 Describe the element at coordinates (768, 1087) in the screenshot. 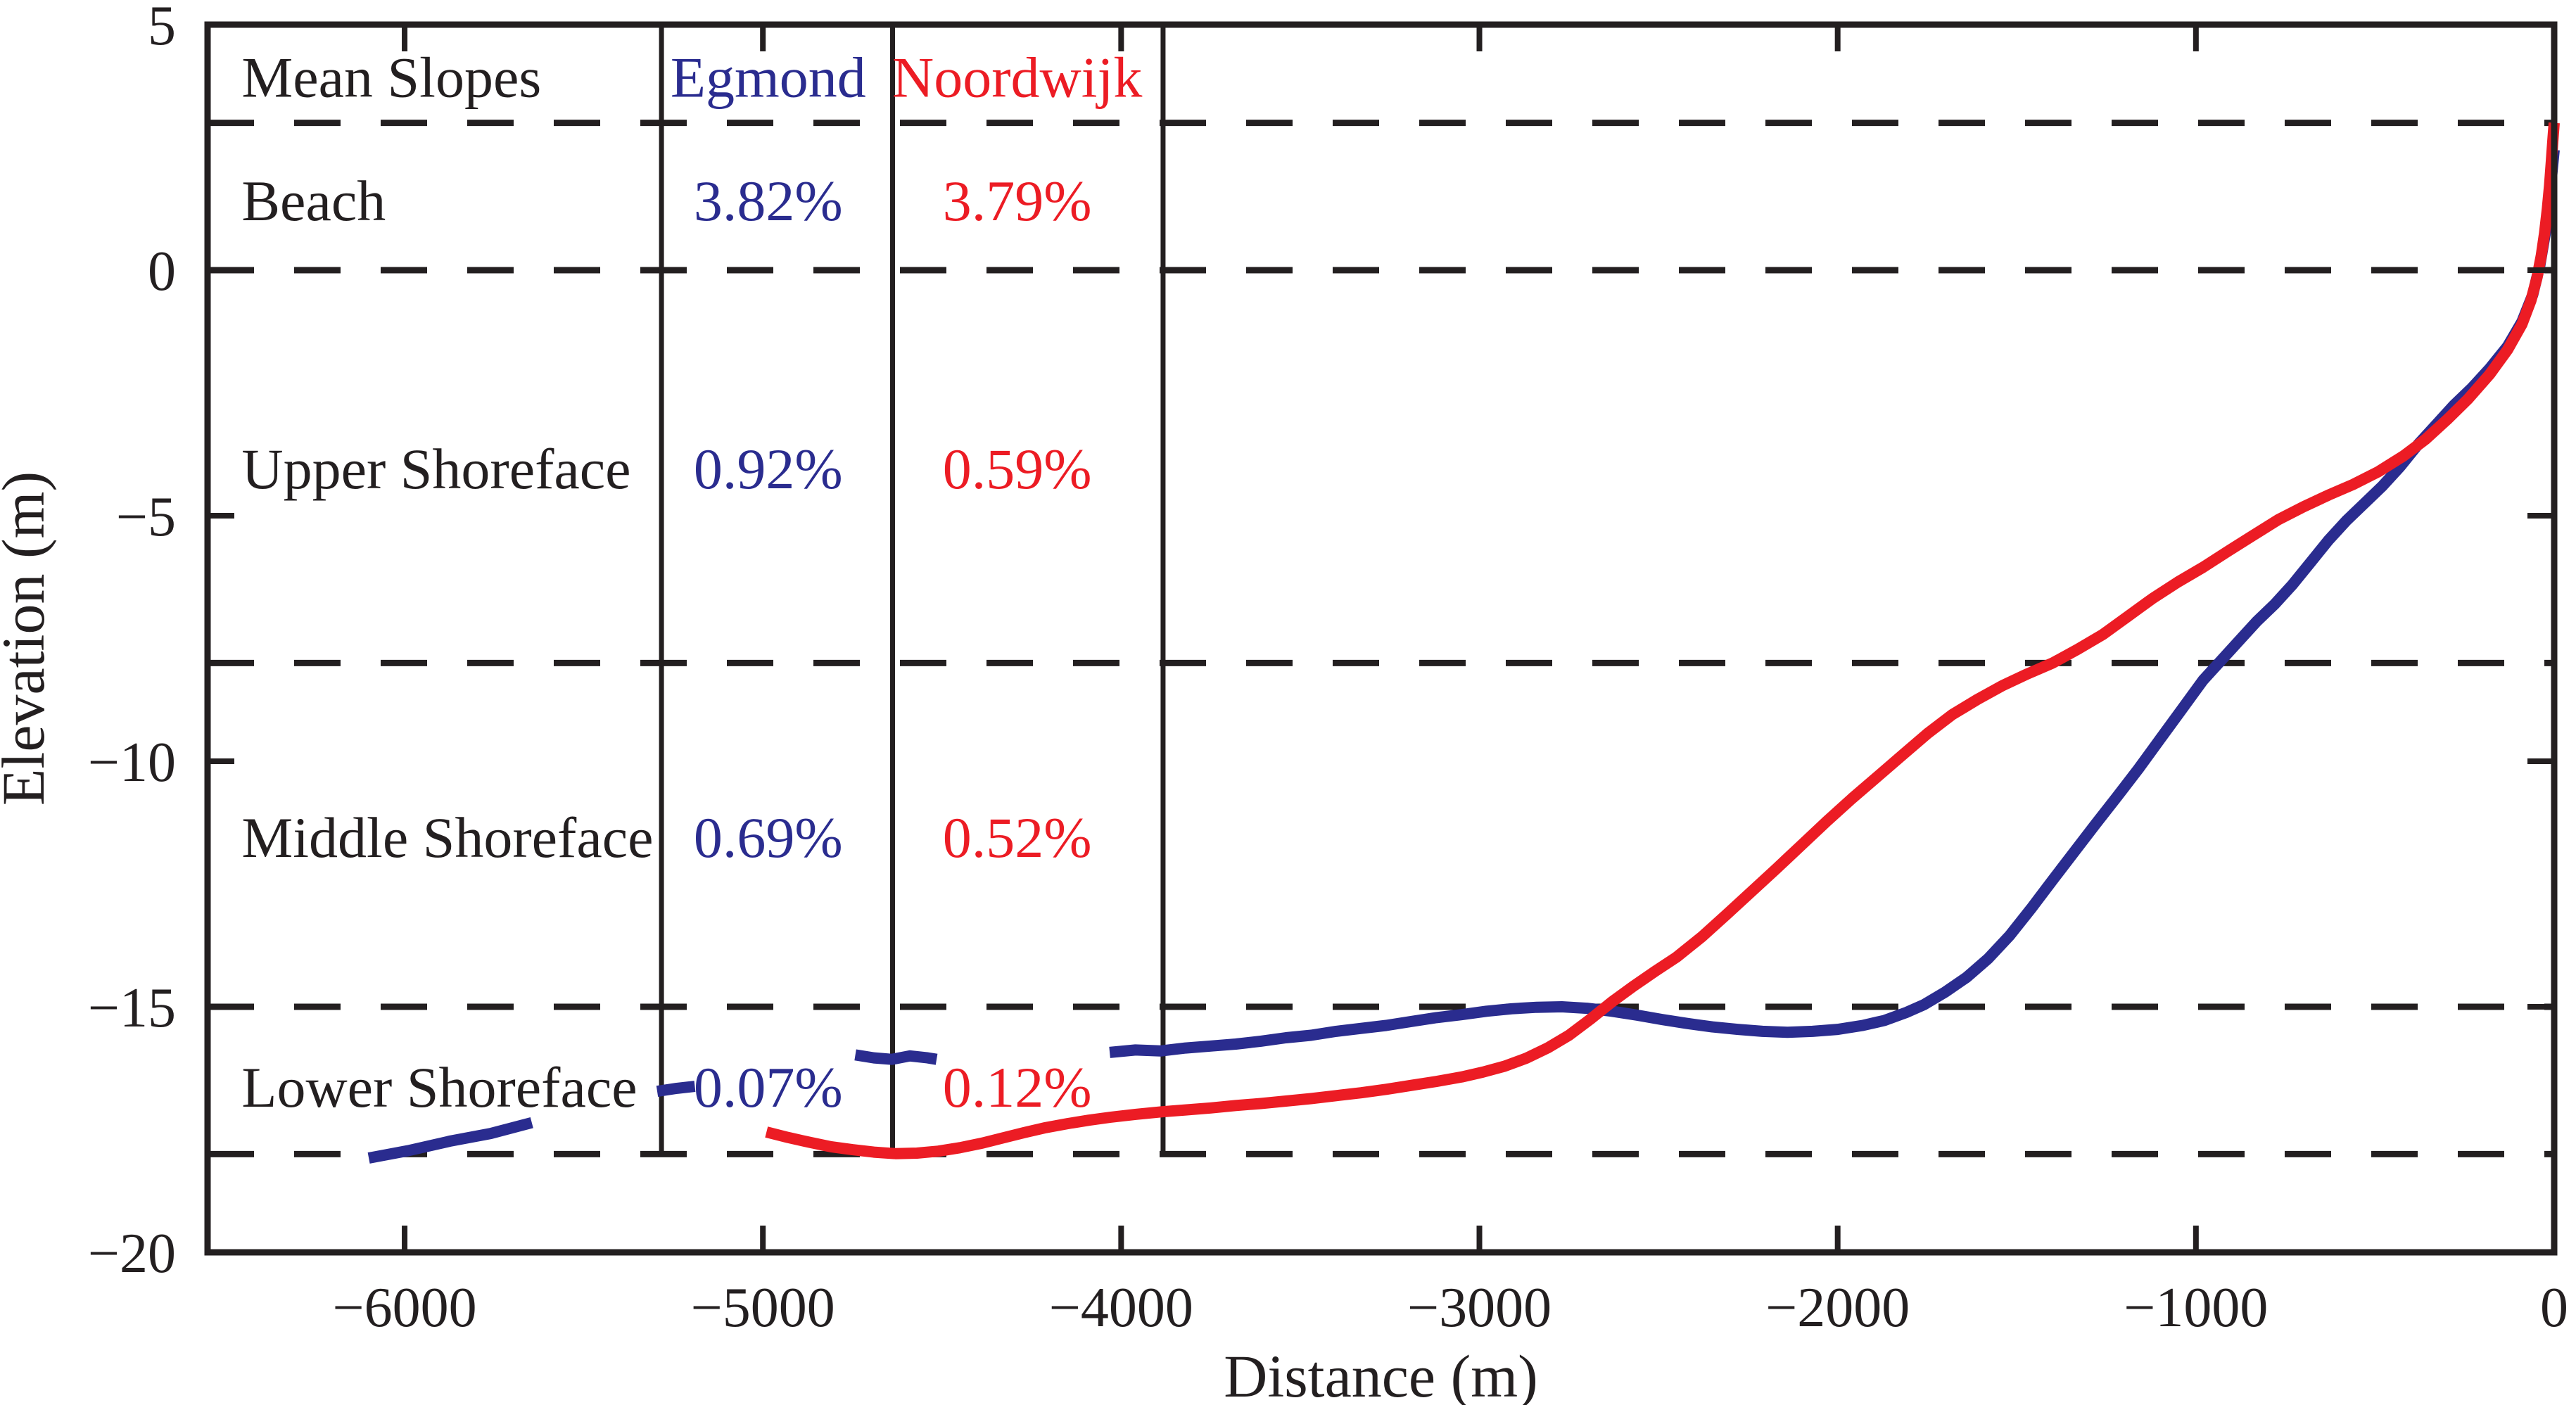

I see `slope-value-egmond: 0.07%` at that location.